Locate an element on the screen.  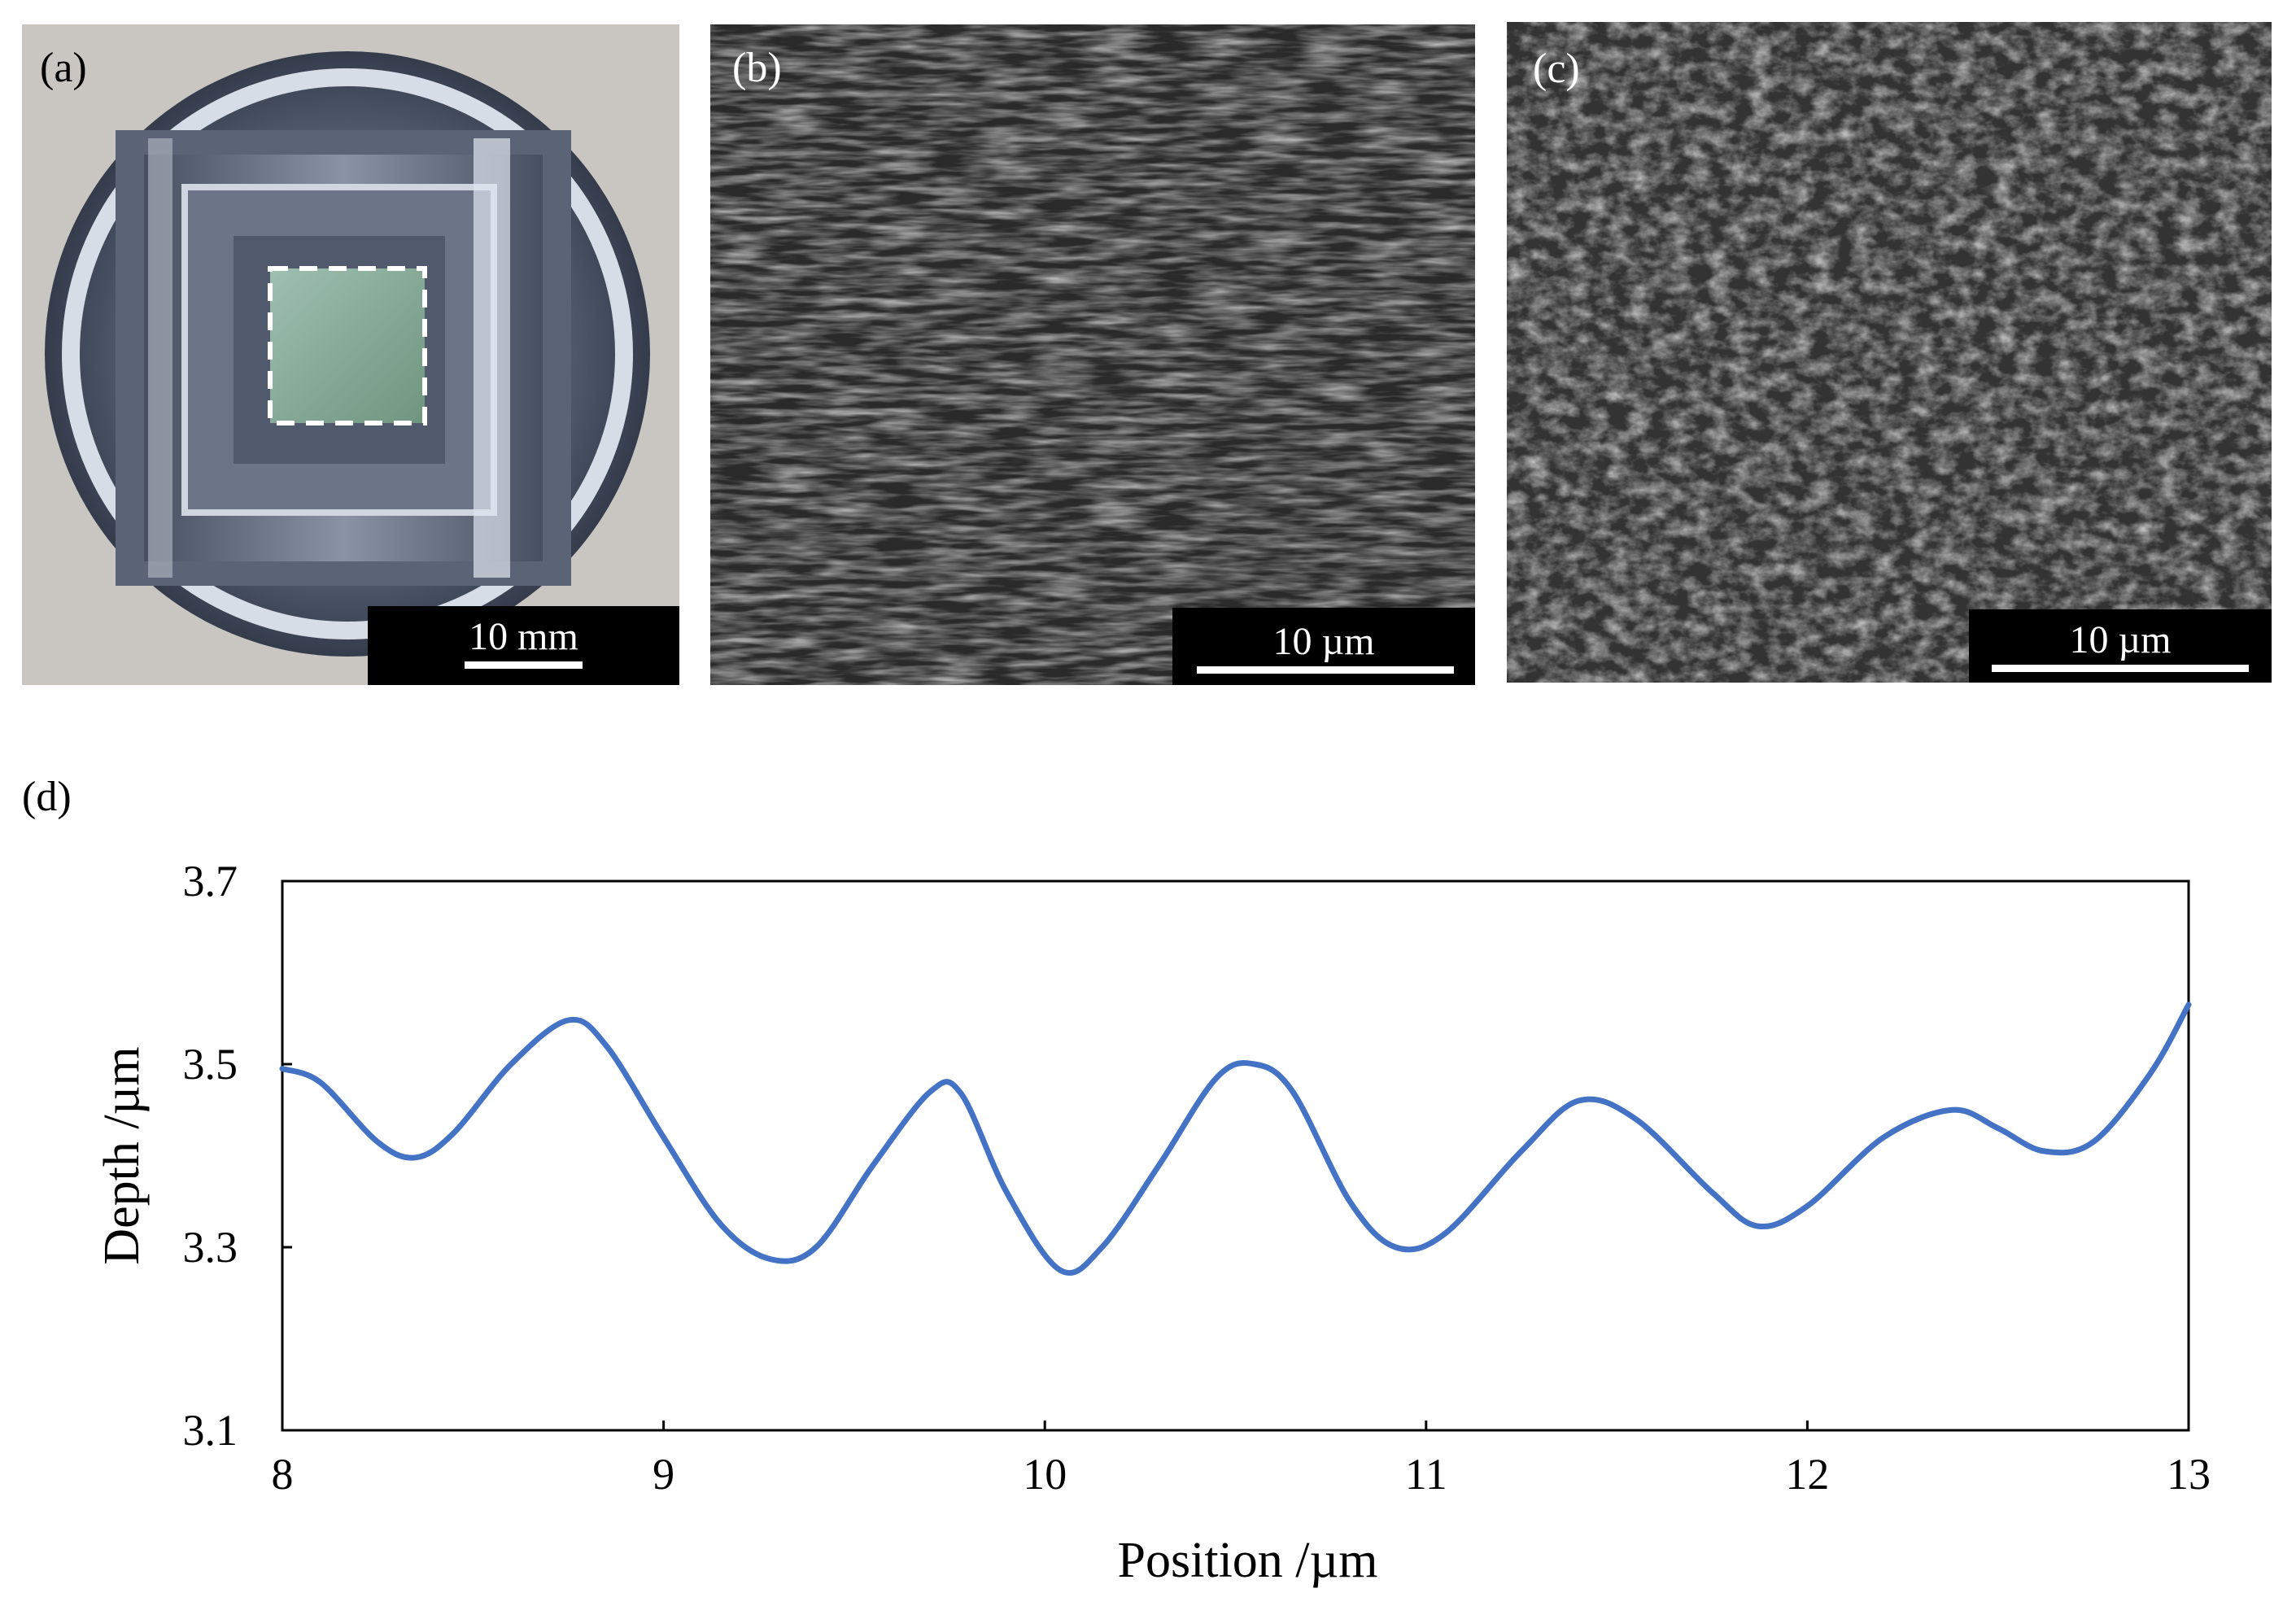
y-tick-label: 3.1 is located at coordinates (210, 1431).